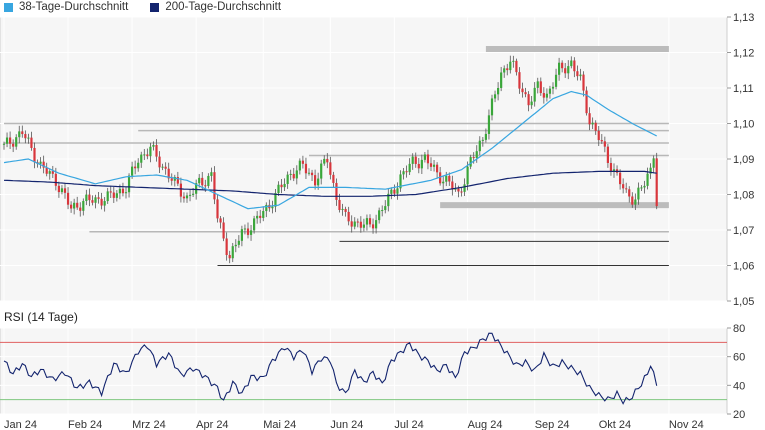  I want to click on ma200-line, so click(330, 183).